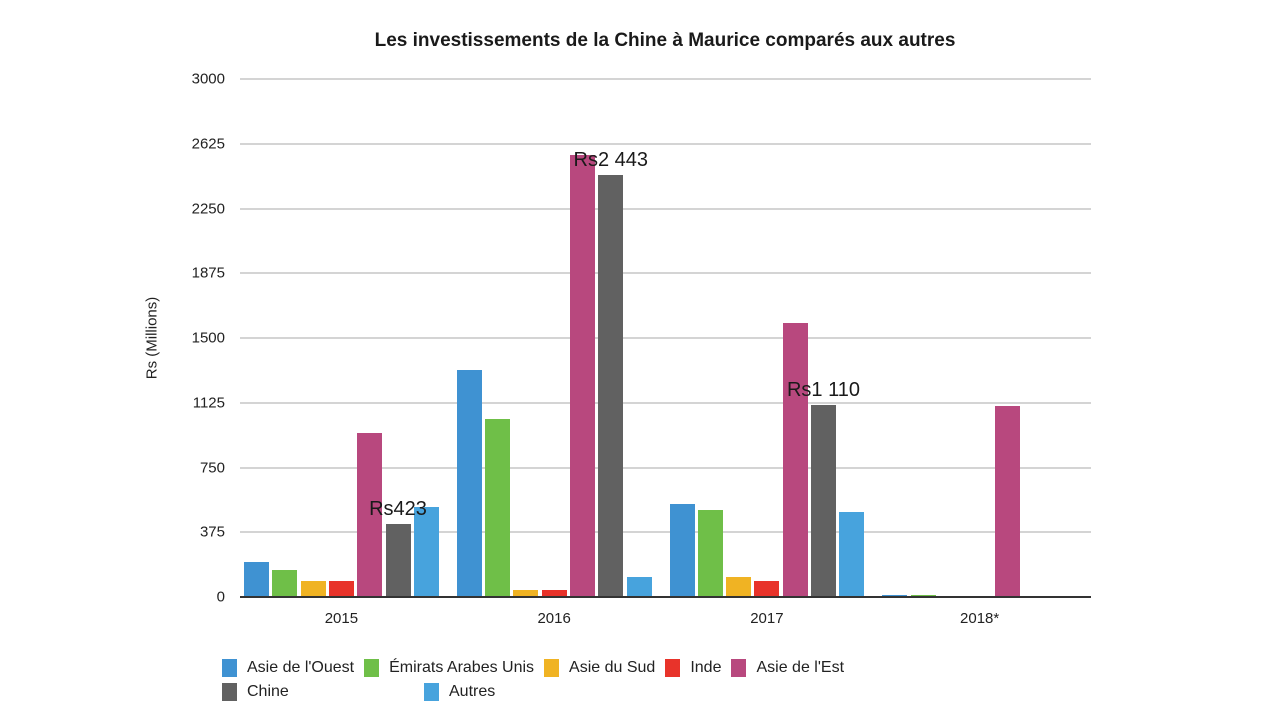 The image size is (1280, 720). I want to click on bar-asie-de-l-est-2018, so click(1008, 501).